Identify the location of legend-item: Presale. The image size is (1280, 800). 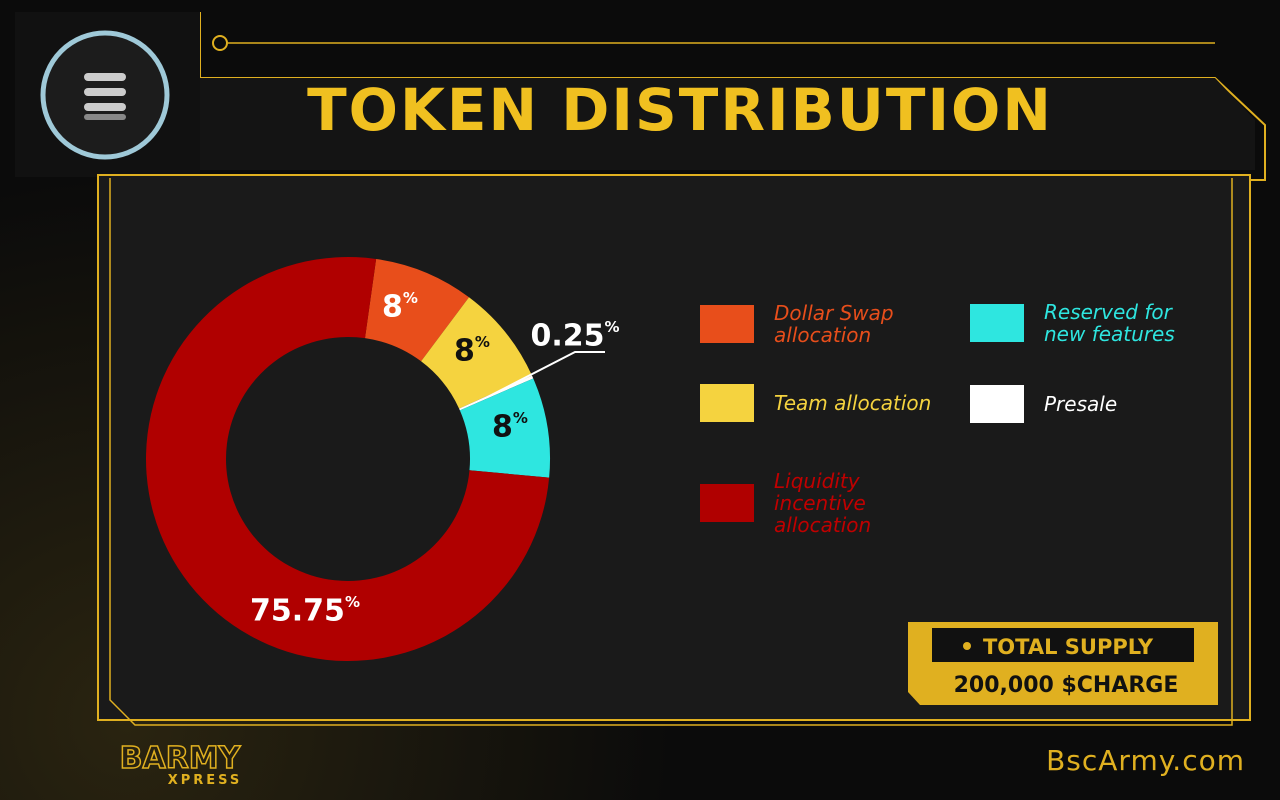
(1092, 404).